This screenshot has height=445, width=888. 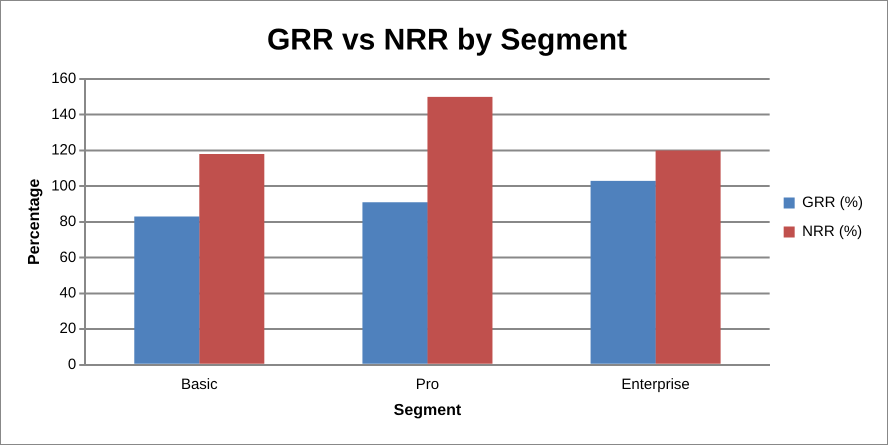 What do you see at coordinates (428, 384) in the screenshot?
I see `x-tick-label: Pro` at bounding box center [428, 384].